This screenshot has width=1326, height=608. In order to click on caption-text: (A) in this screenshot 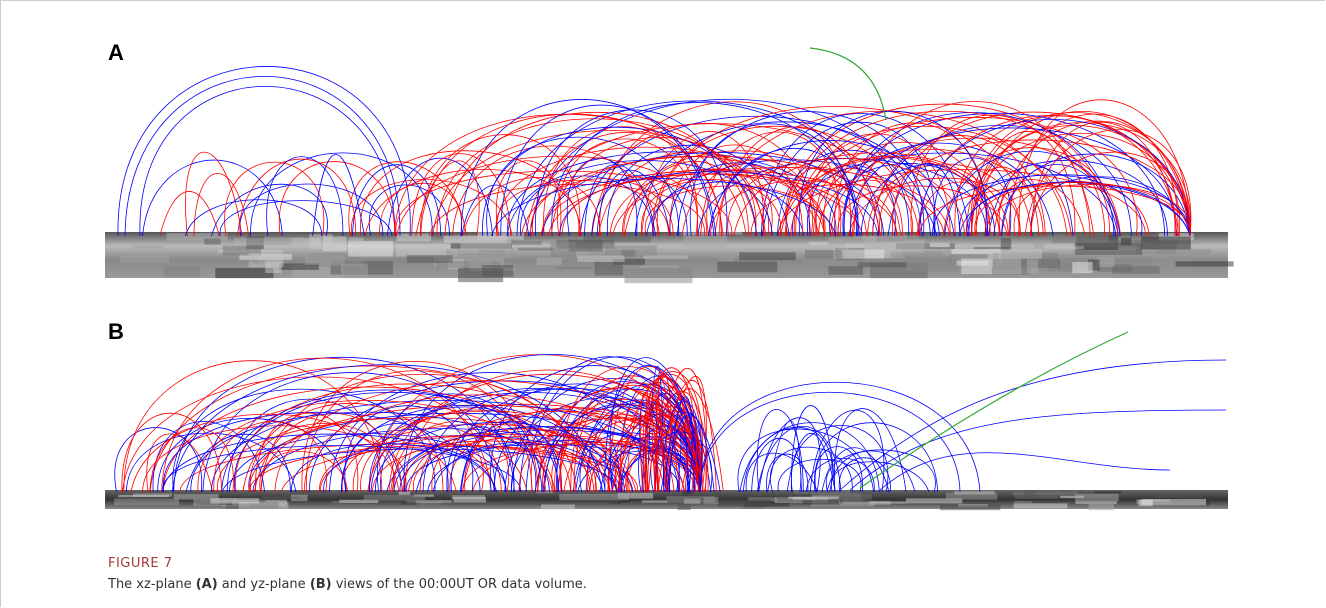, I will do `click(206, 584)`.